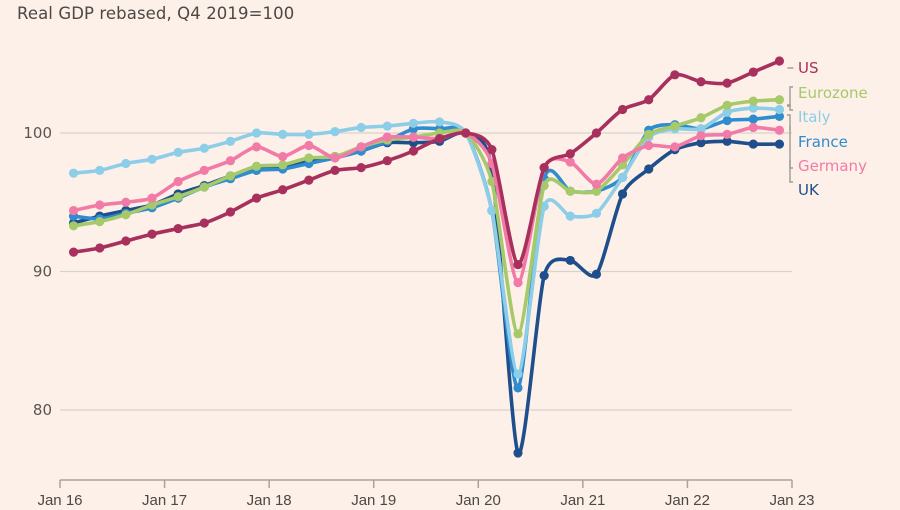 This screenshot has height=510, width=900. I want to click on point-italy-2022Q1, so click(701, 129).